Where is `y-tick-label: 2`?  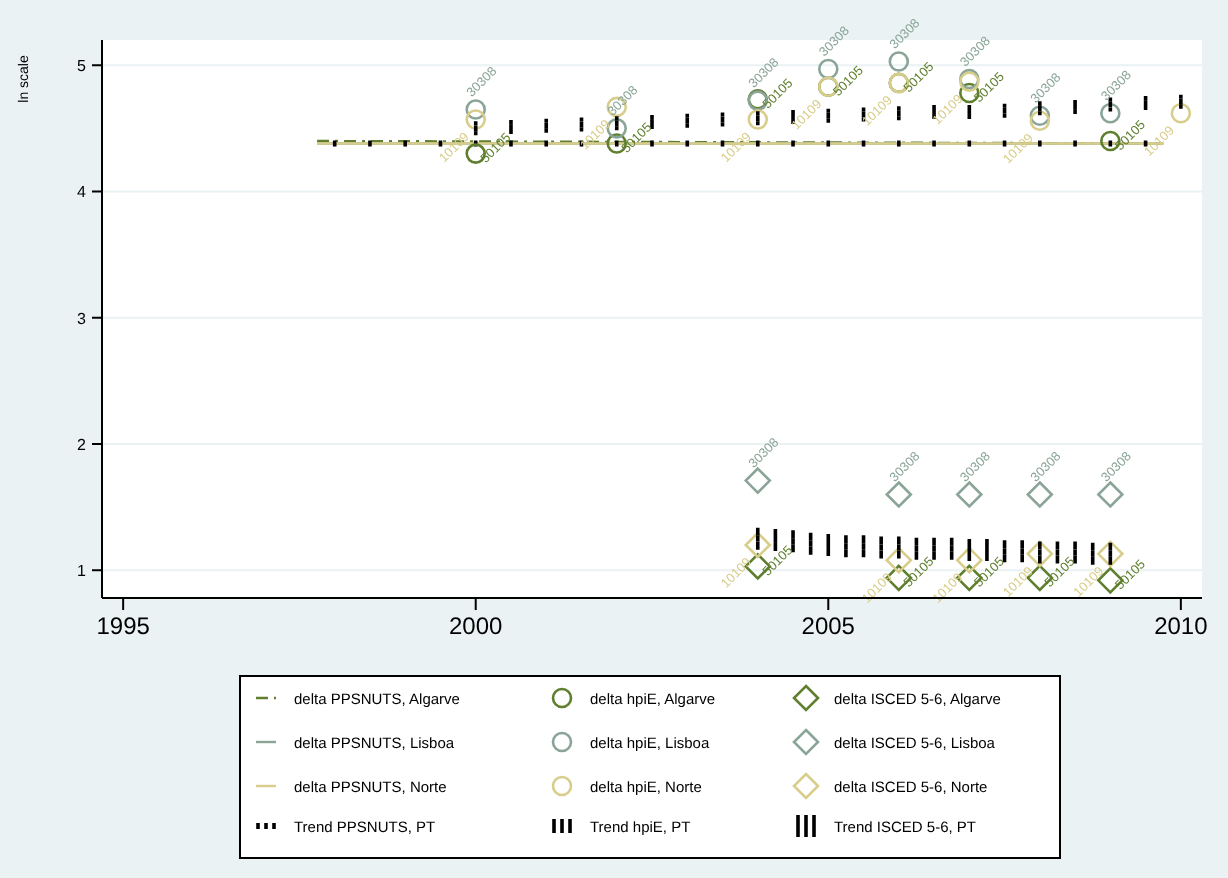 y-tick-label: 2 is located at coordinates (82, 444).